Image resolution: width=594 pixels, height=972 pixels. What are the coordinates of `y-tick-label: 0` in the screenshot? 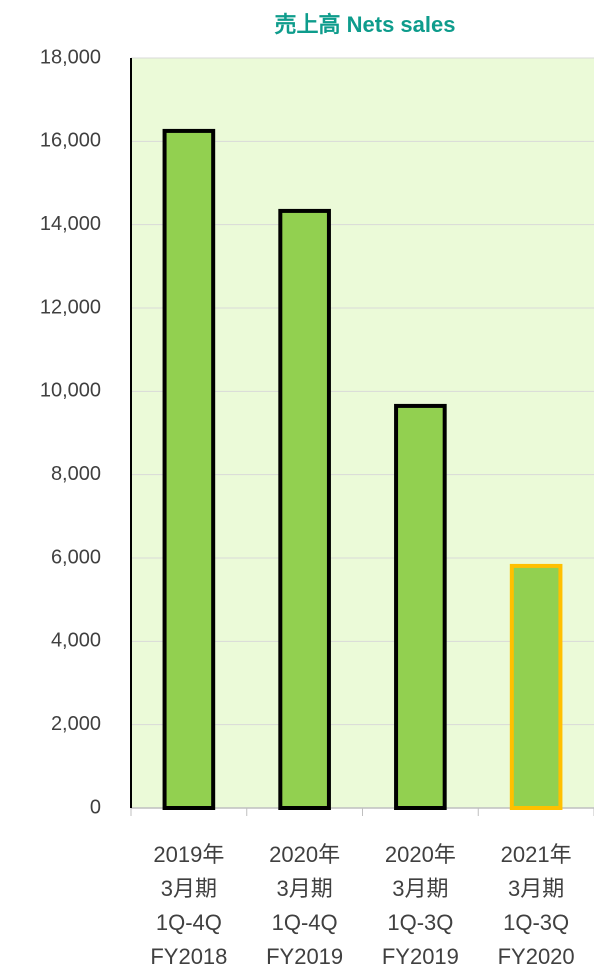 It's located at (95, 807).